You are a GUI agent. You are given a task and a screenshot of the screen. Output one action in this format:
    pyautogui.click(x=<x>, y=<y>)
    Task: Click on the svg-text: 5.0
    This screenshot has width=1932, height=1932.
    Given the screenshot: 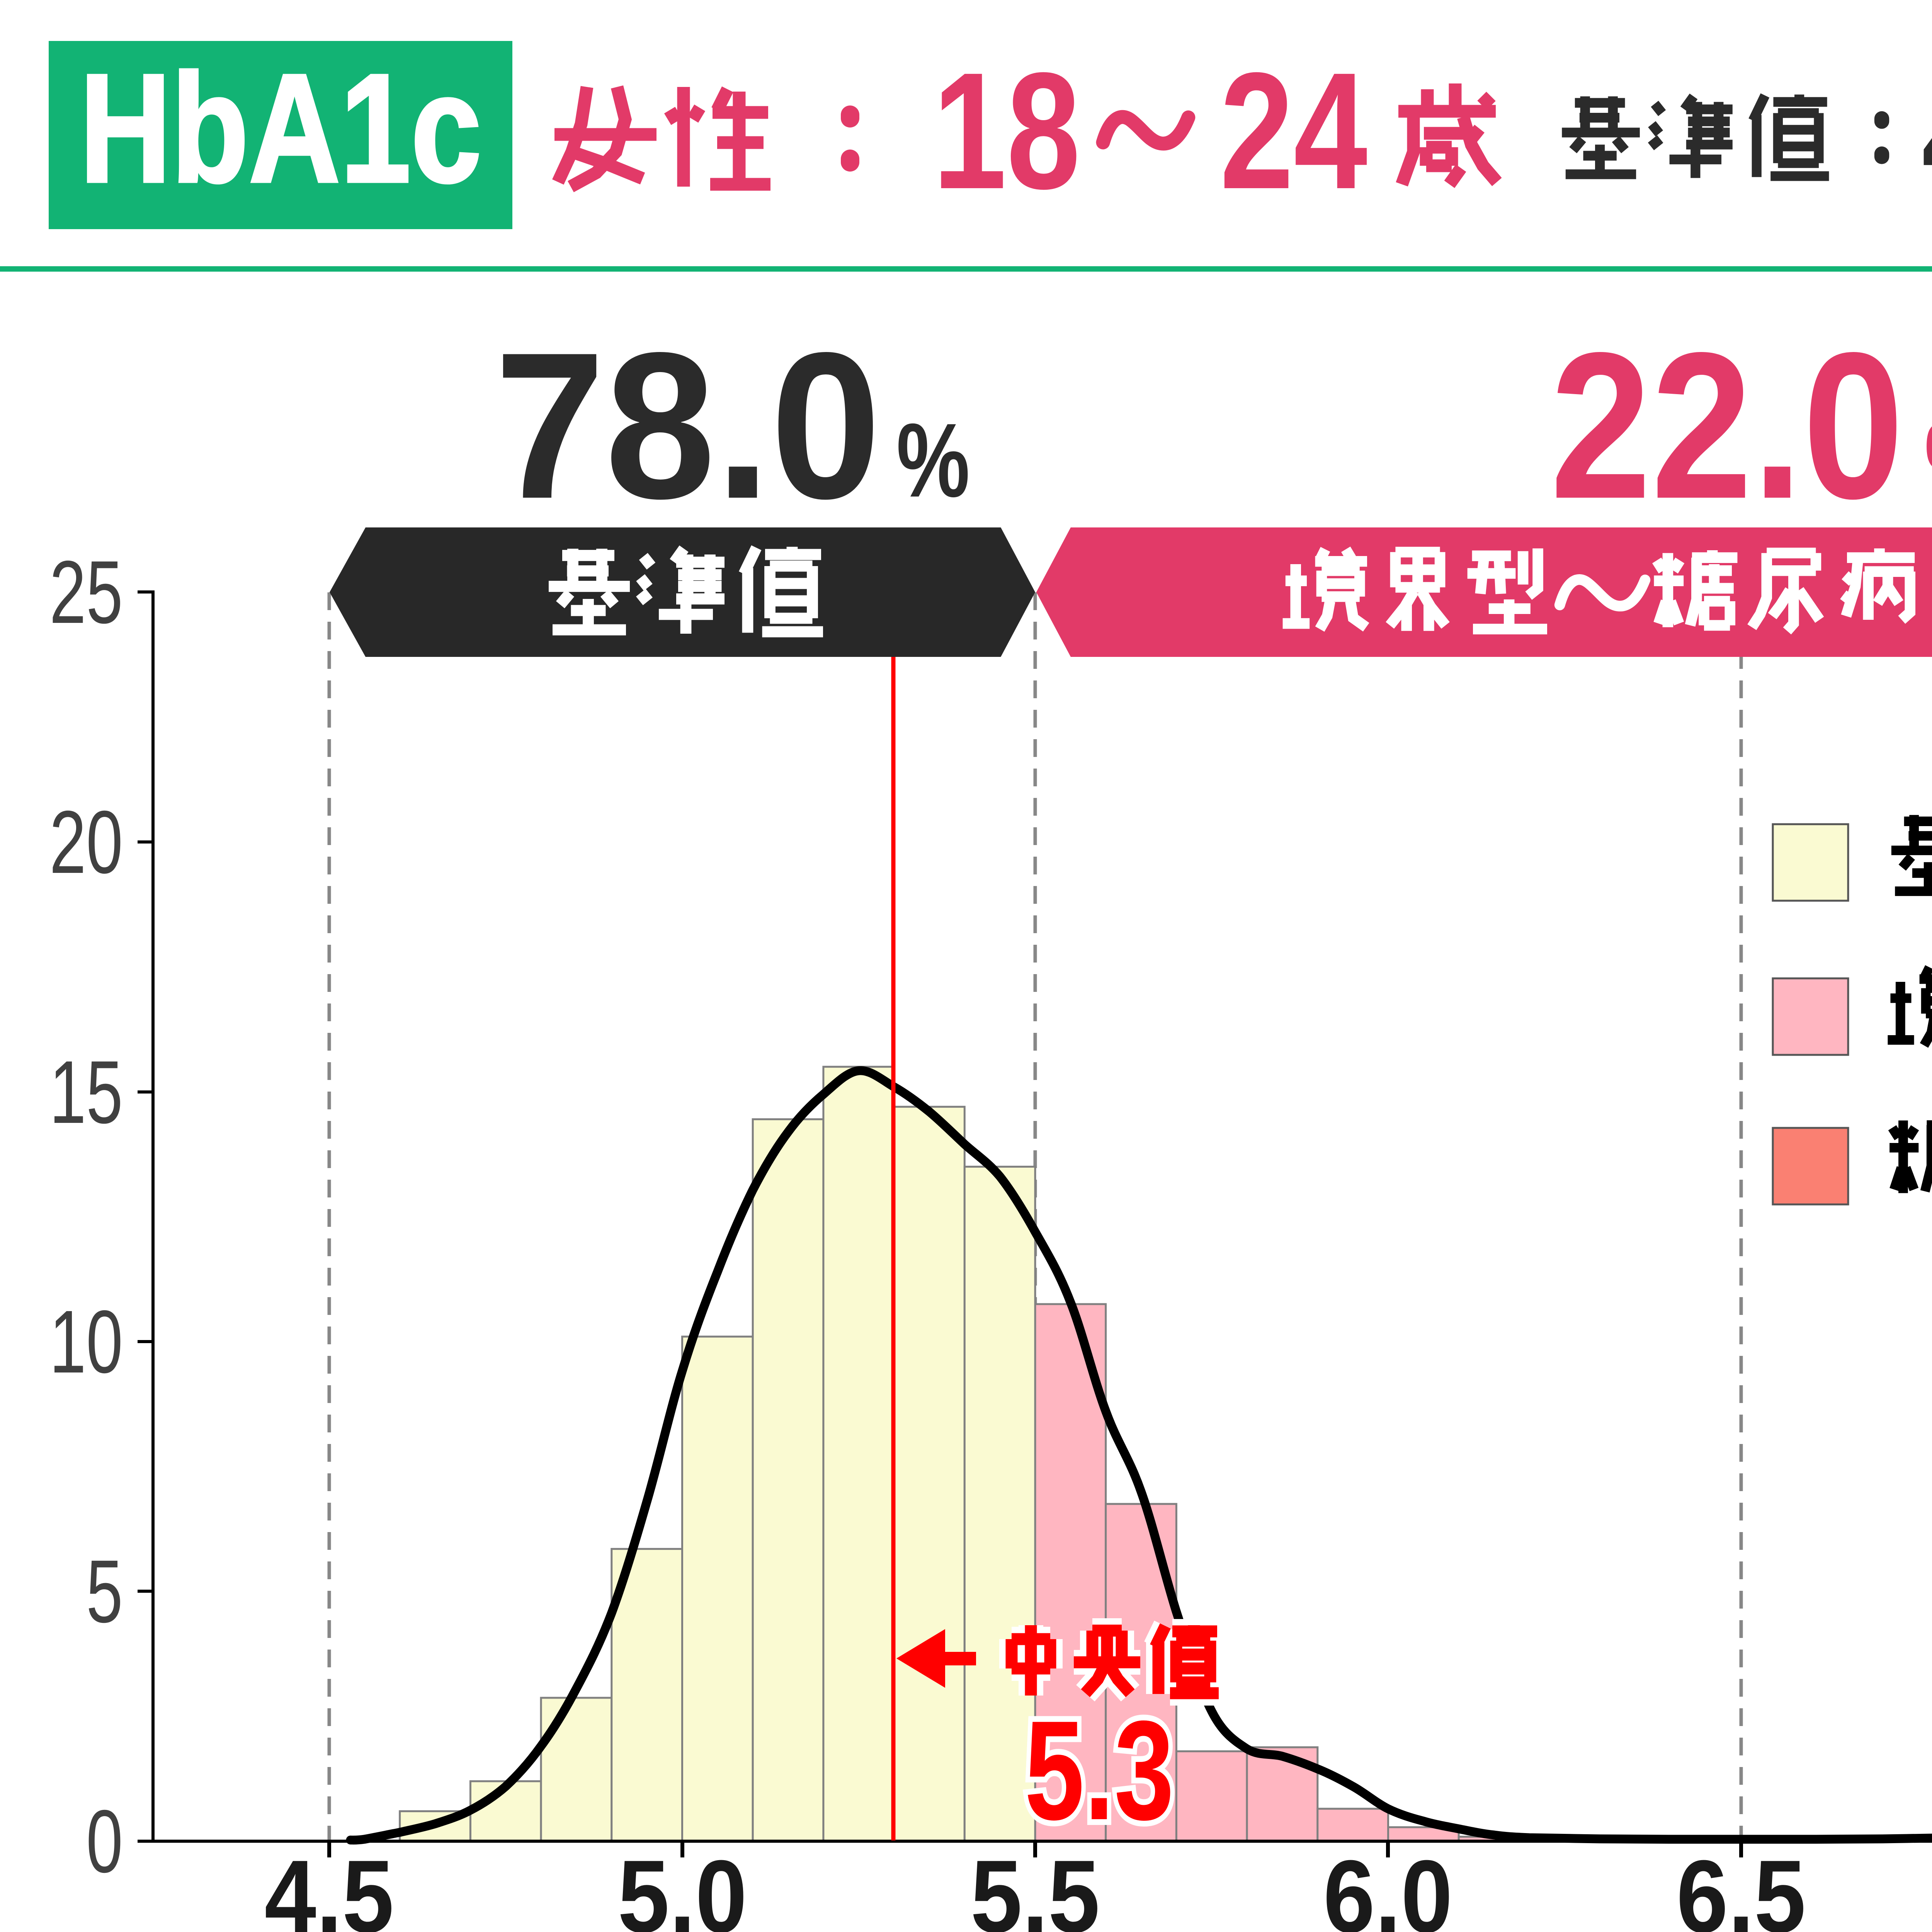 What is the action you would take?
    pyautogui.click(x=682, y=1885)
    